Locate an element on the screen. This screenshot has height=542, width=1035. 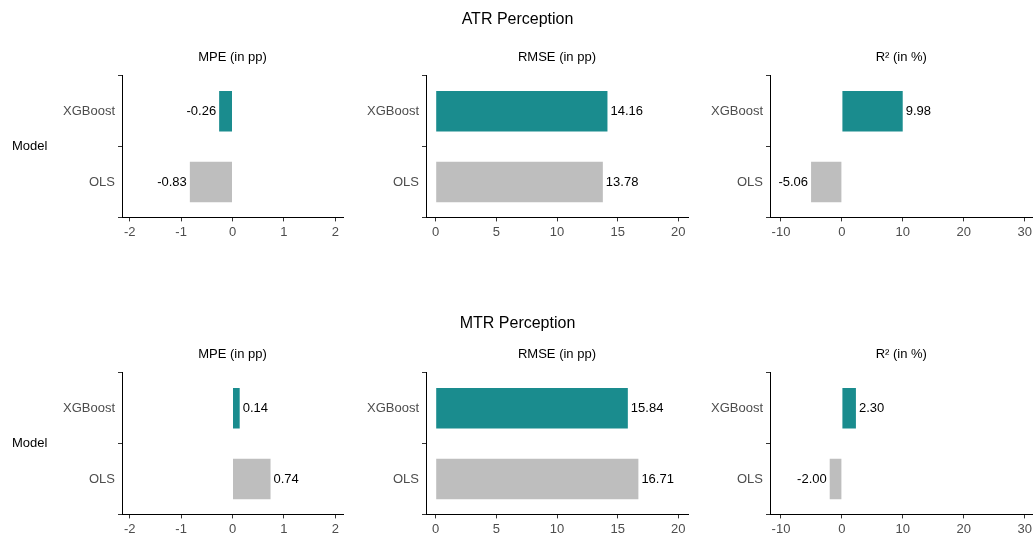
data-label: 9.98 is located at coordinates (918, 110).